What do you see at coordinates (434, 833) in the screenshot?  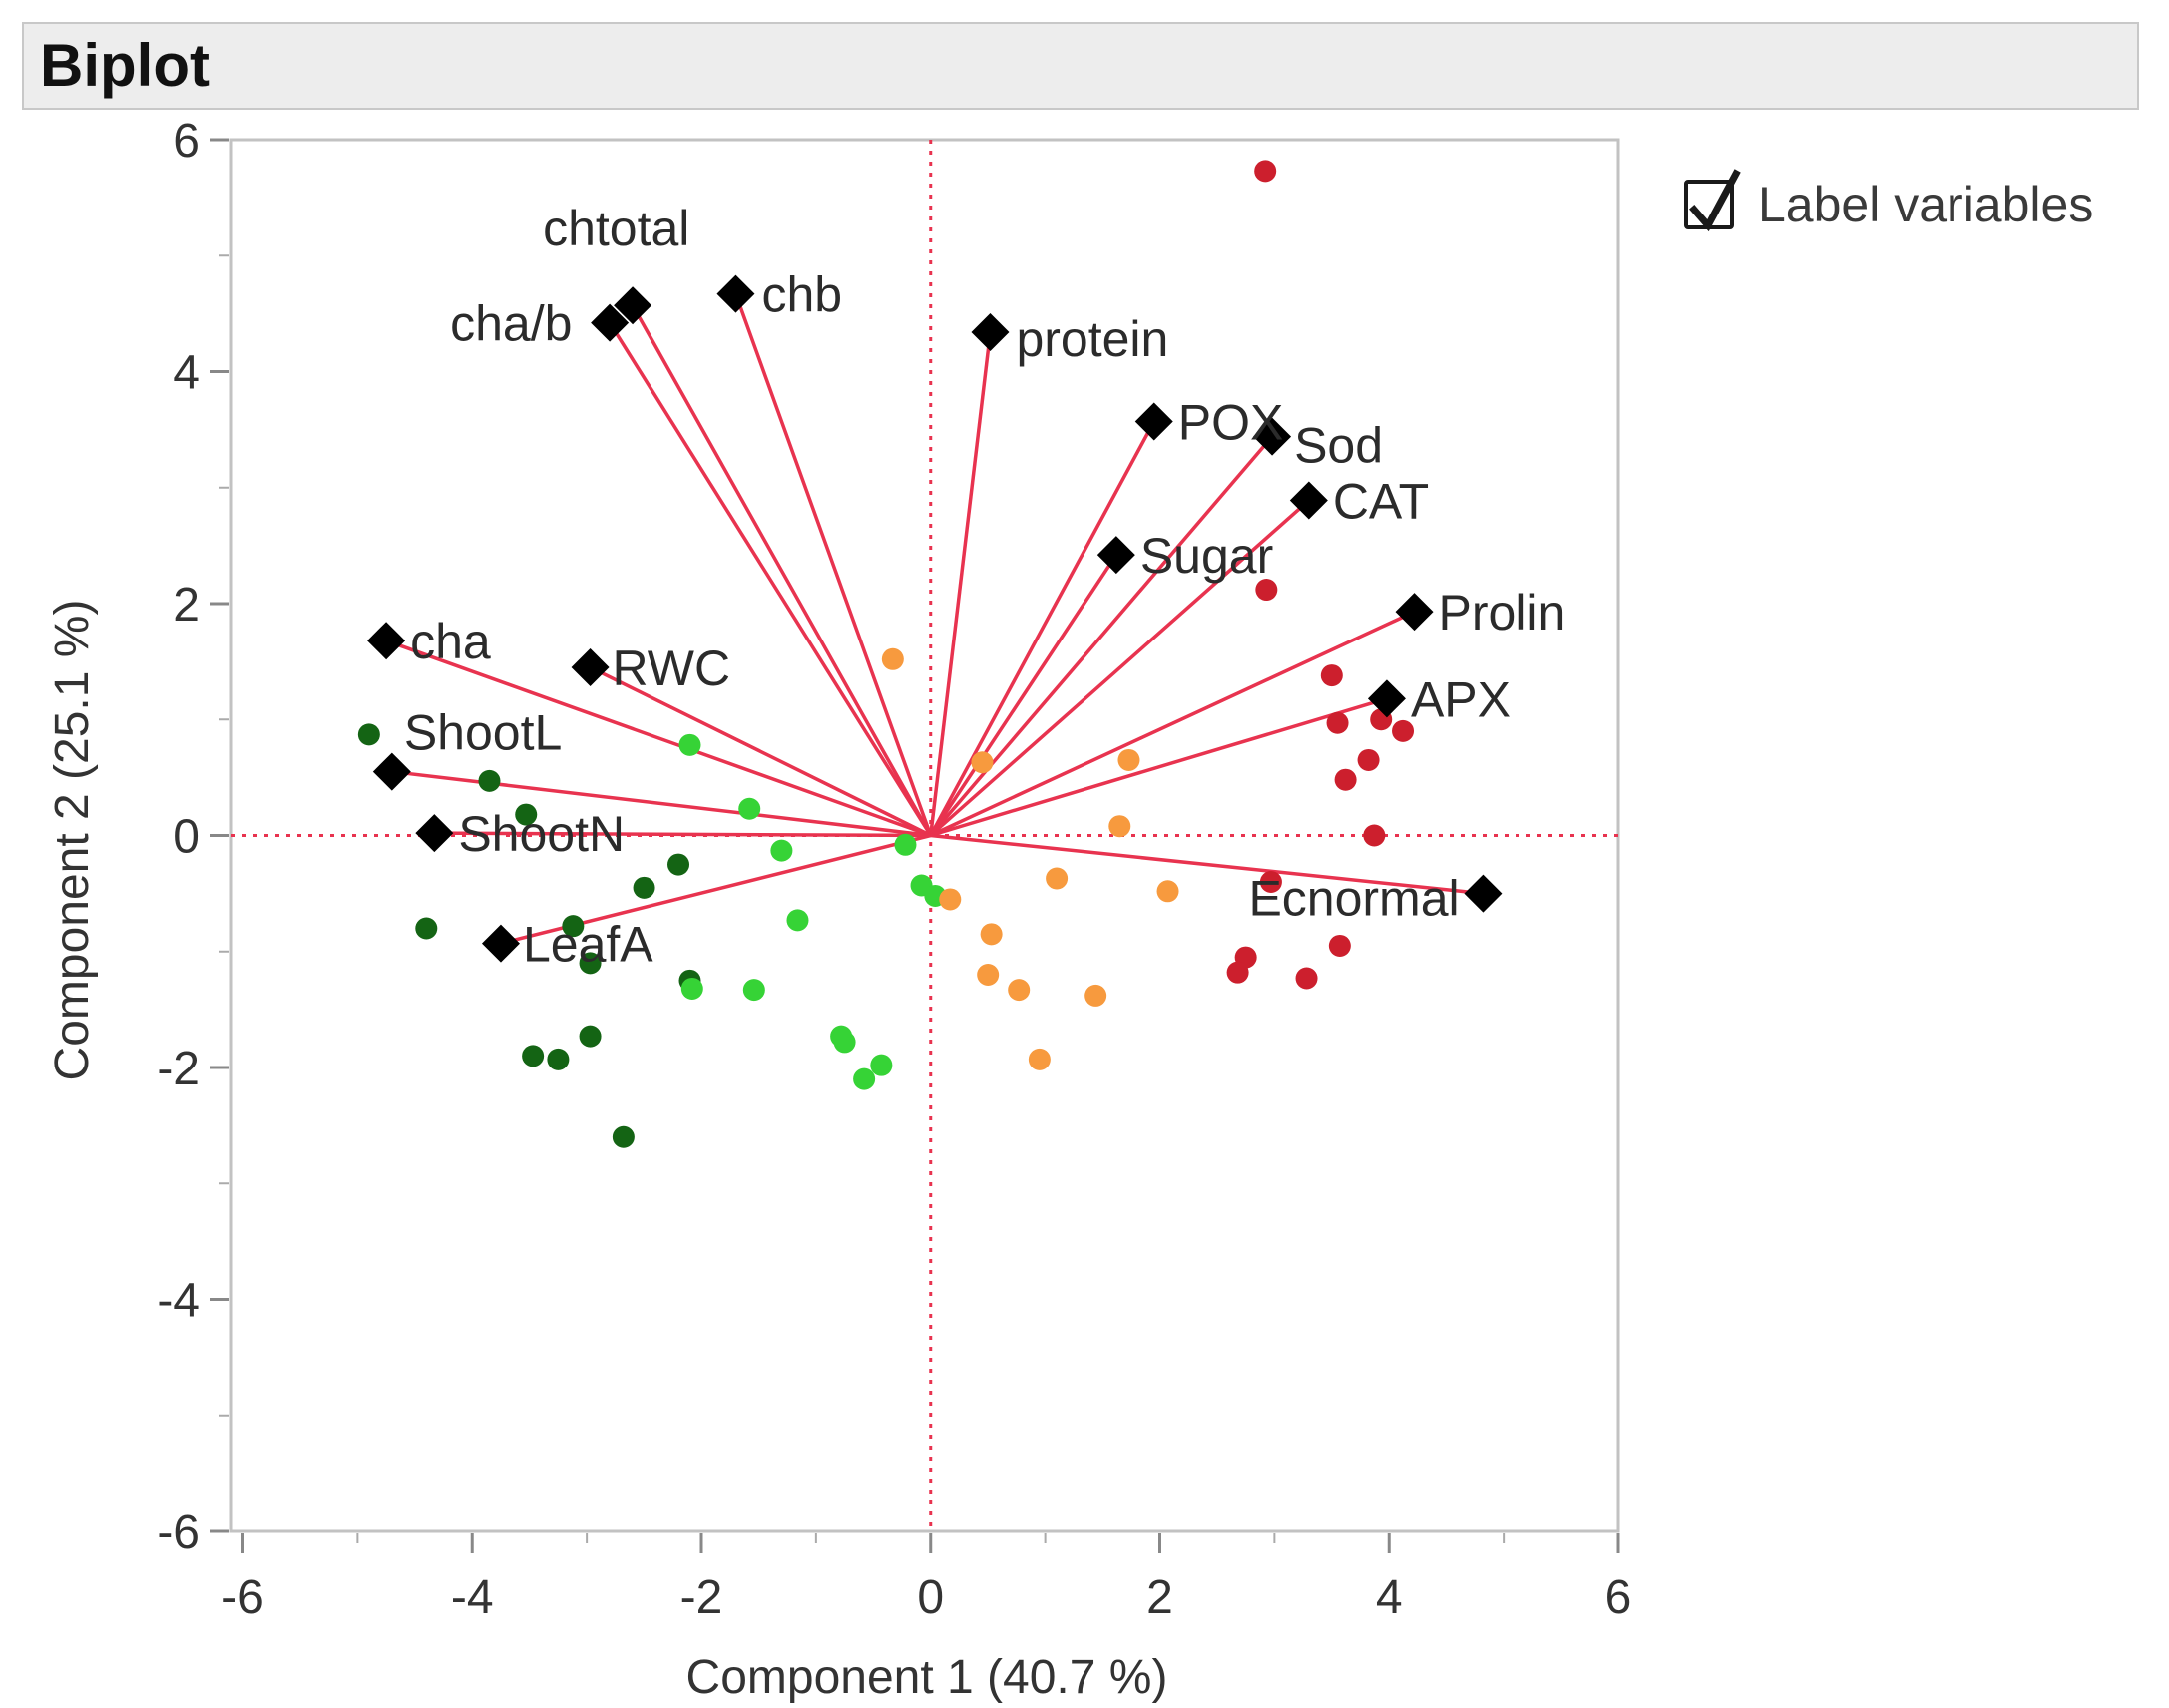 I see `loading-marker-ShootN` at bounding box center [434, 833].